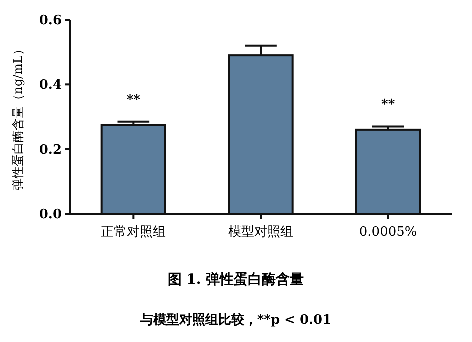  What do you see at coordinates (236, 279) in the screenshot?
I see `text: 图 1. 弹性蛋白酶含量` at bounding box center [236, 279].